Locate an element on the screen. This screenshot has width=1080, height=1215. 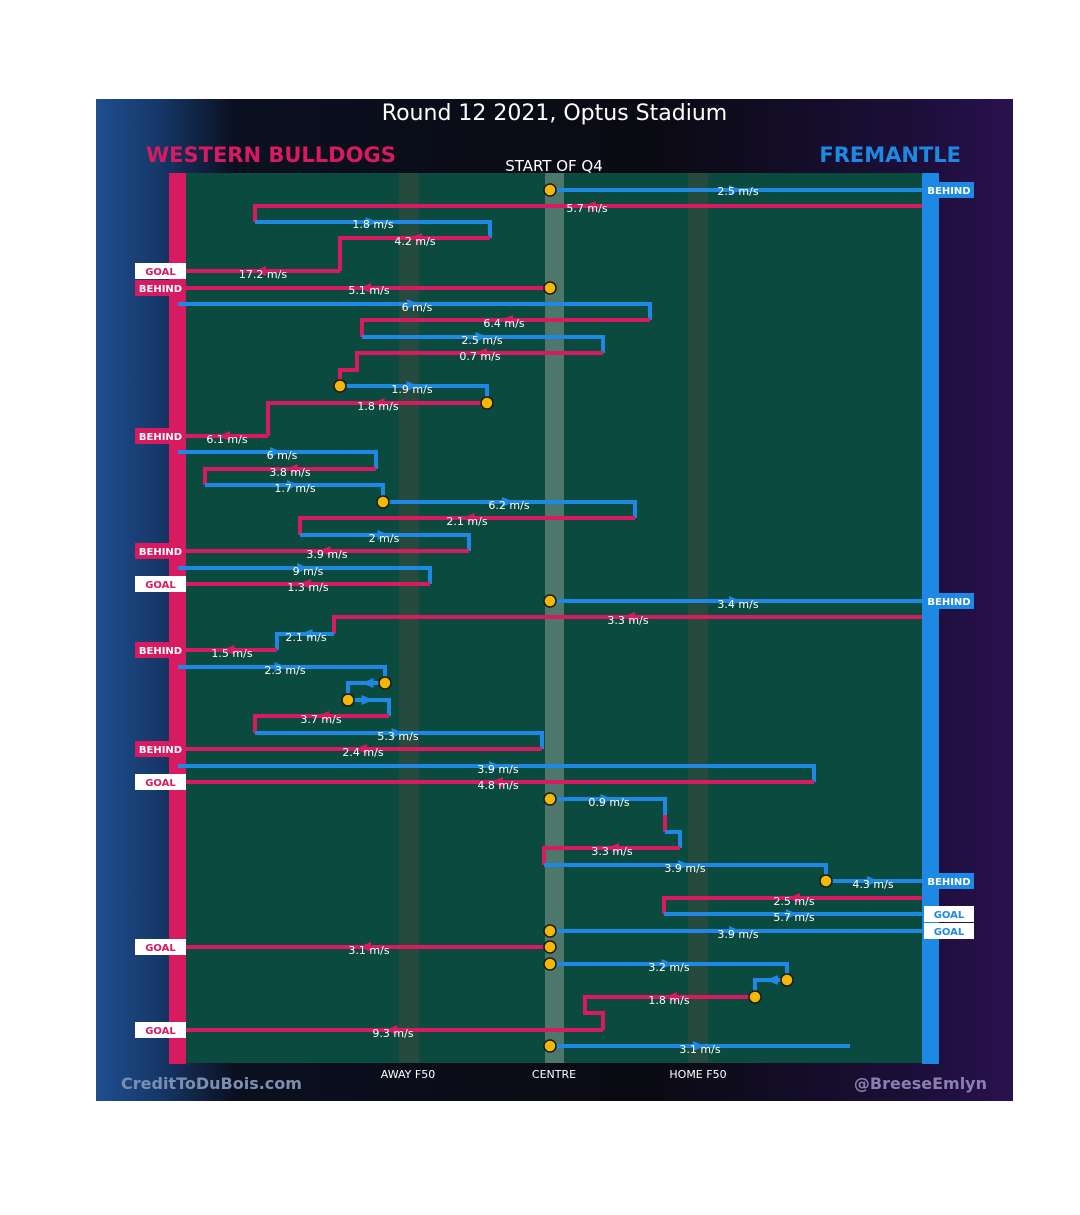
speed-label: 2.3 m/s is located at coordinates (284, 670).